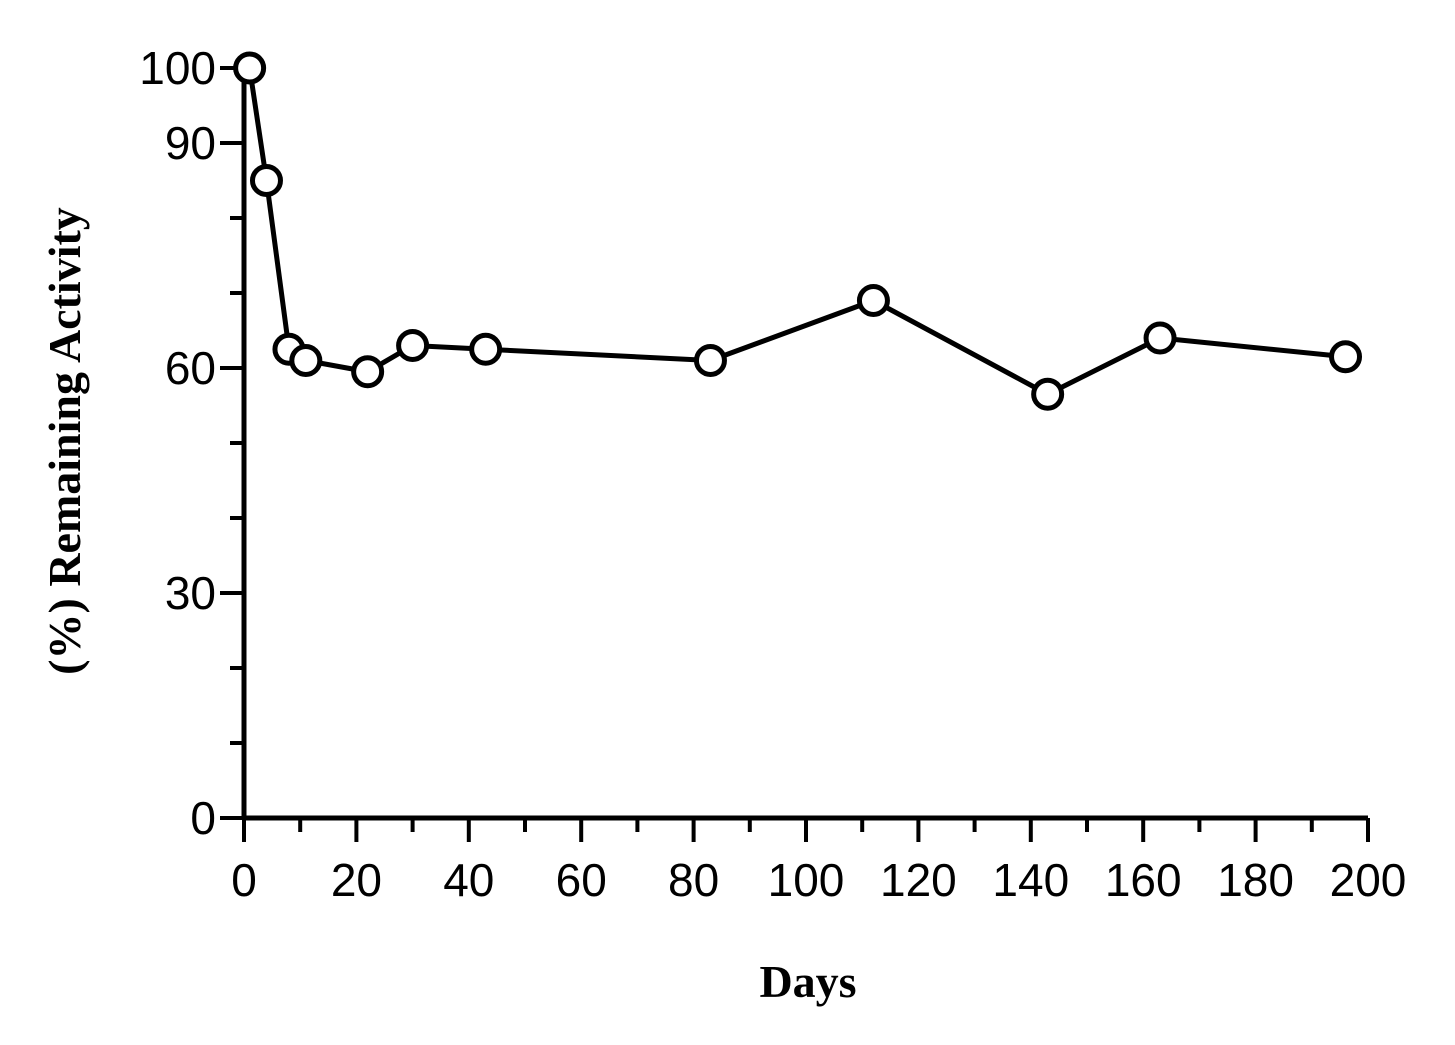 This screenshot has width=1455, height=1045. Describe the element at coordinates (918, 880) in the screenshot. I see `x-tick-label: 120` at that location.